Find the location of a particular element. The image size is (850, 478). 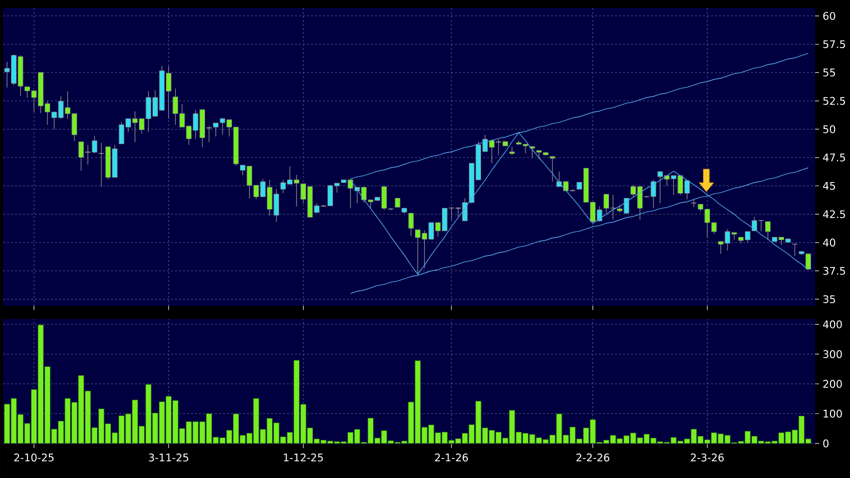

y-tick-label: 400 is located at coordinates (832, 324).